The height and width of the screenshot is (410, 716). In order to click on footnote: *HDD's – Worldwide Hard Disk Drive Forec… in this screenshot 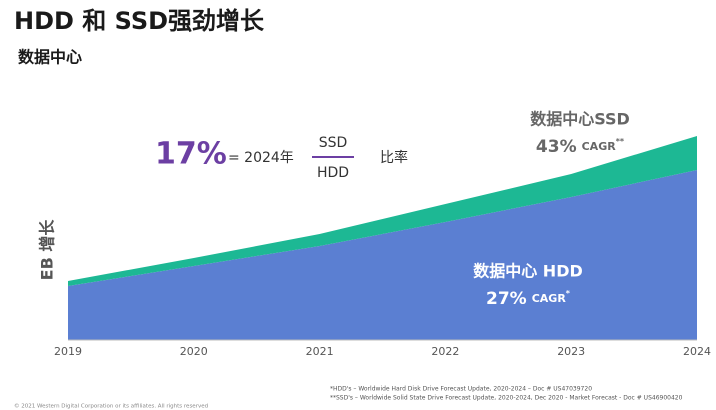, I will do `click(461, 389)`.